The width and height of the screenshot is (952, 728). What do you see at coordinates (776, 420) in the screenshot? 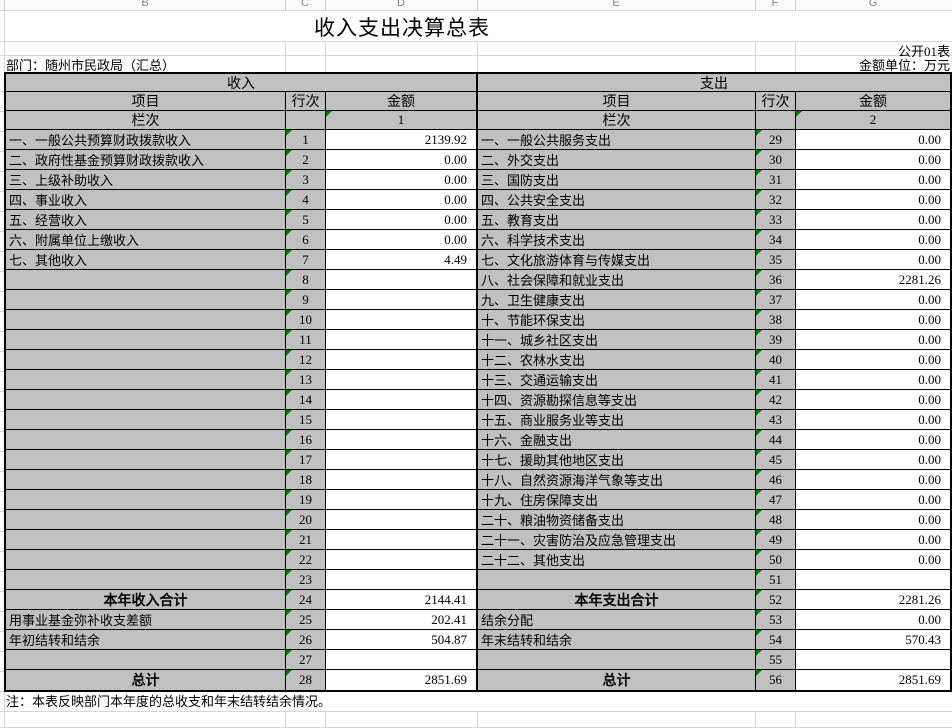
I see `expense-line-cell: 43` at bounding box center [776, 420].